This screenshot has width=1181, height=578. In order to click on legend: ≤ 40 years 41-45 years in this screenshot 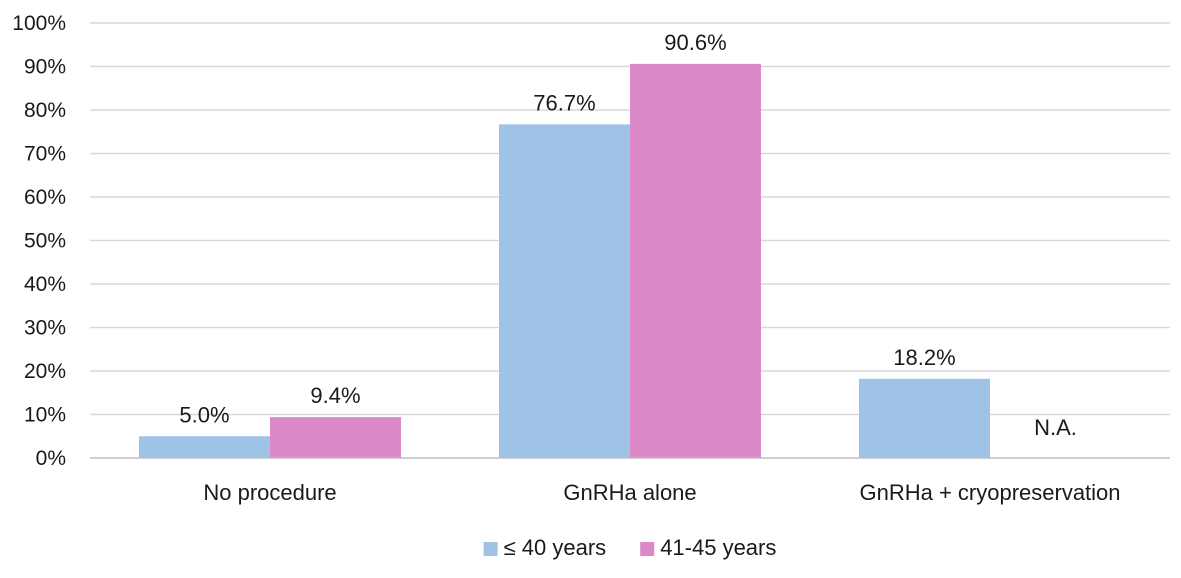, I will do `click(629, 547)`.